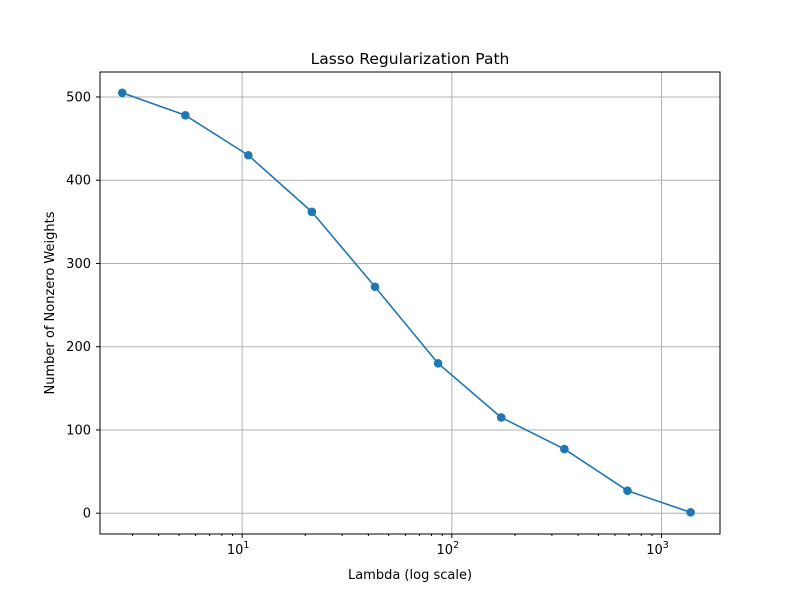 Image resolution: width=800 pixels, height=600 pixels. I want to click on y-tick-label: 500, so click(78, 97).